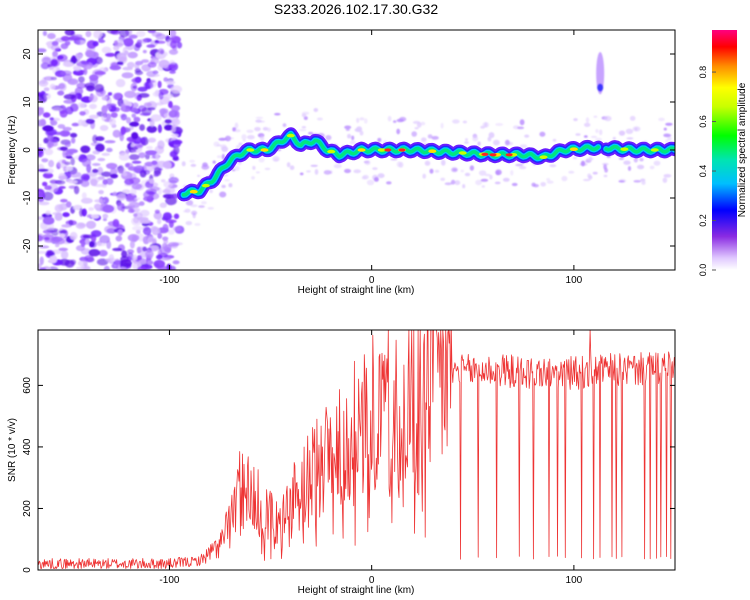 Image resolution: width=750 pixels, height=600 pixels. I want to click on side-feature, so click(600, 73).